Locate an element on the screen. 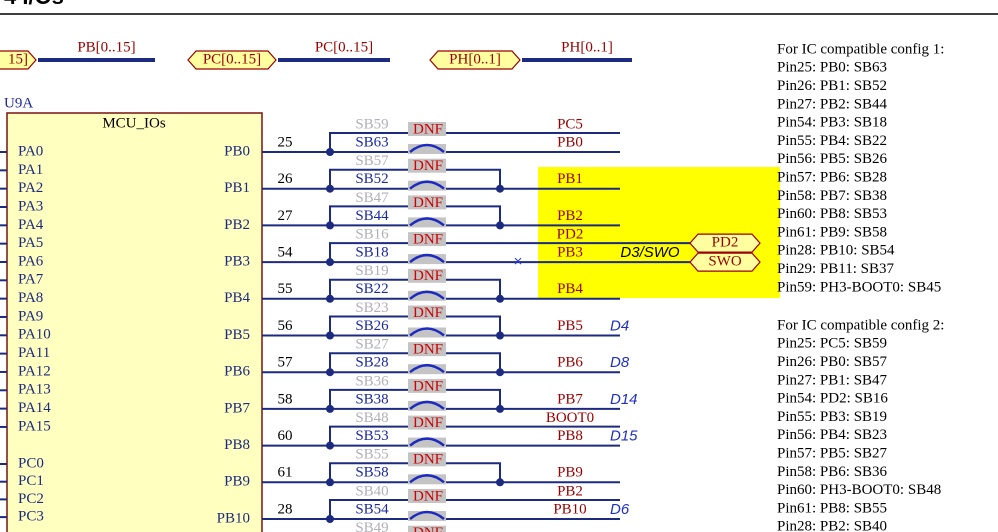  pin-name: PB7 is located at coordinates (237, 408).